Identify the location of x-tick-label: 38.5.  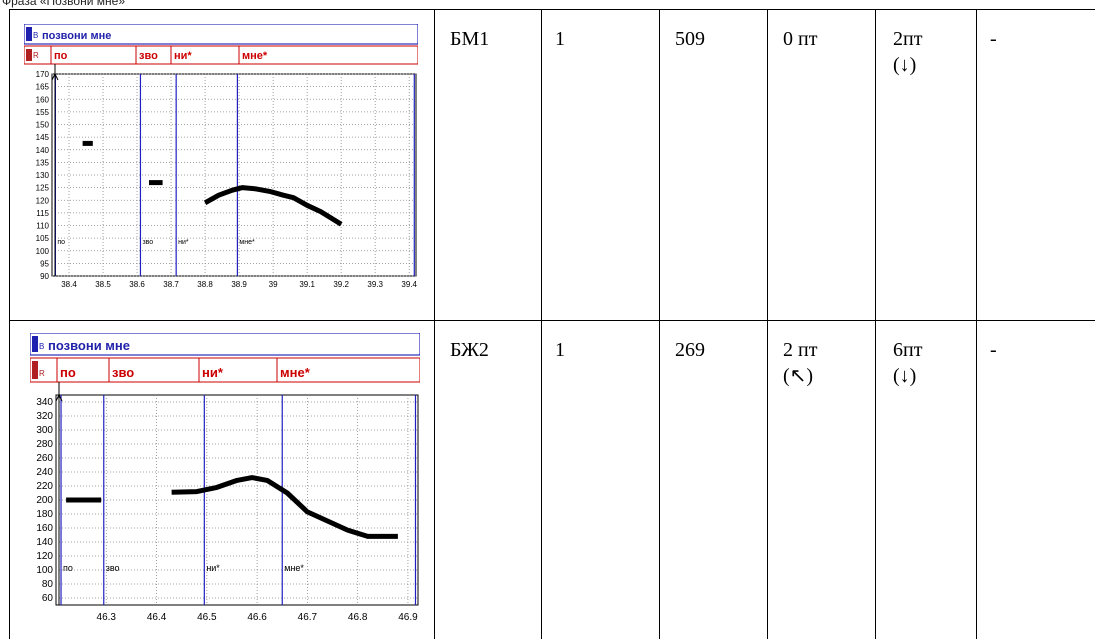
(103, 284).